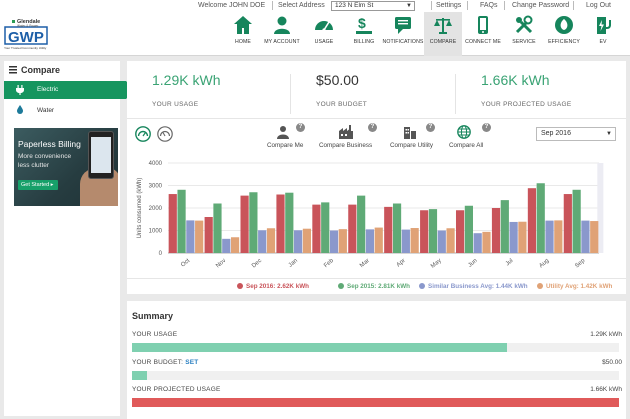 The height and width of the screenshot is (419, 630). I want to click on budget-progress-fill, so click(139, 375).